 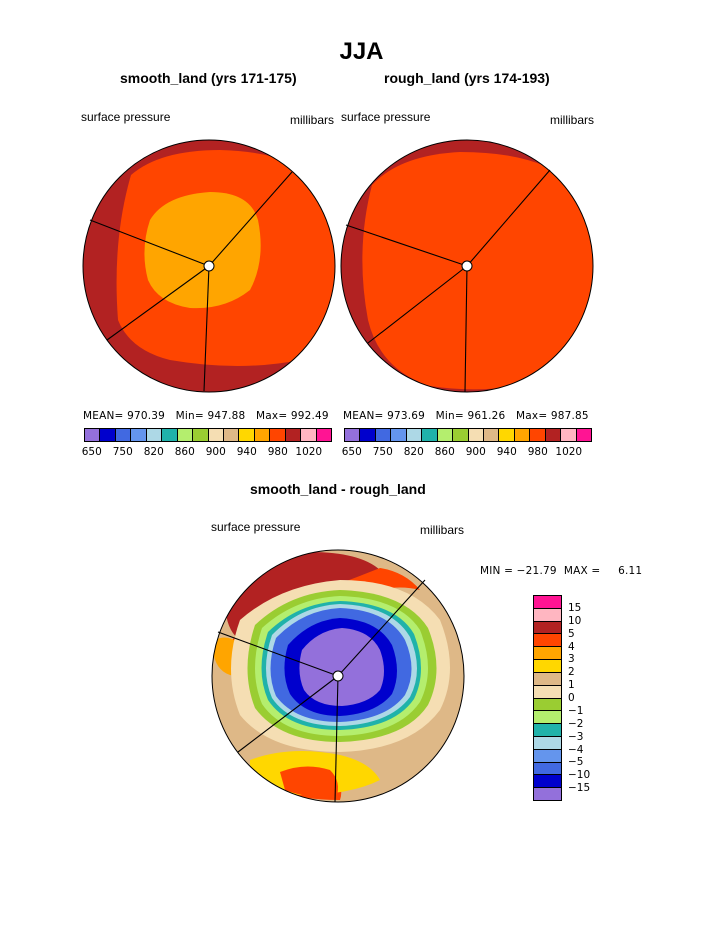 I want to click on panel1-colorbar-tick-label: 860, so click(x=184, y=452).